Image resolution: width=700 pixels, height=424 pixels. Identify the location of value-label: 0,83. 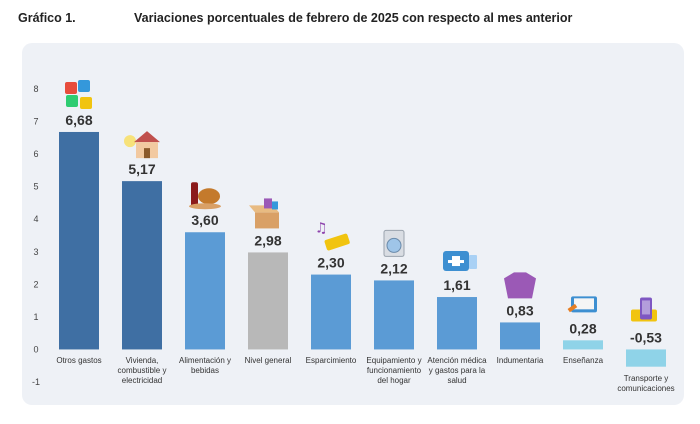
(519, 310).